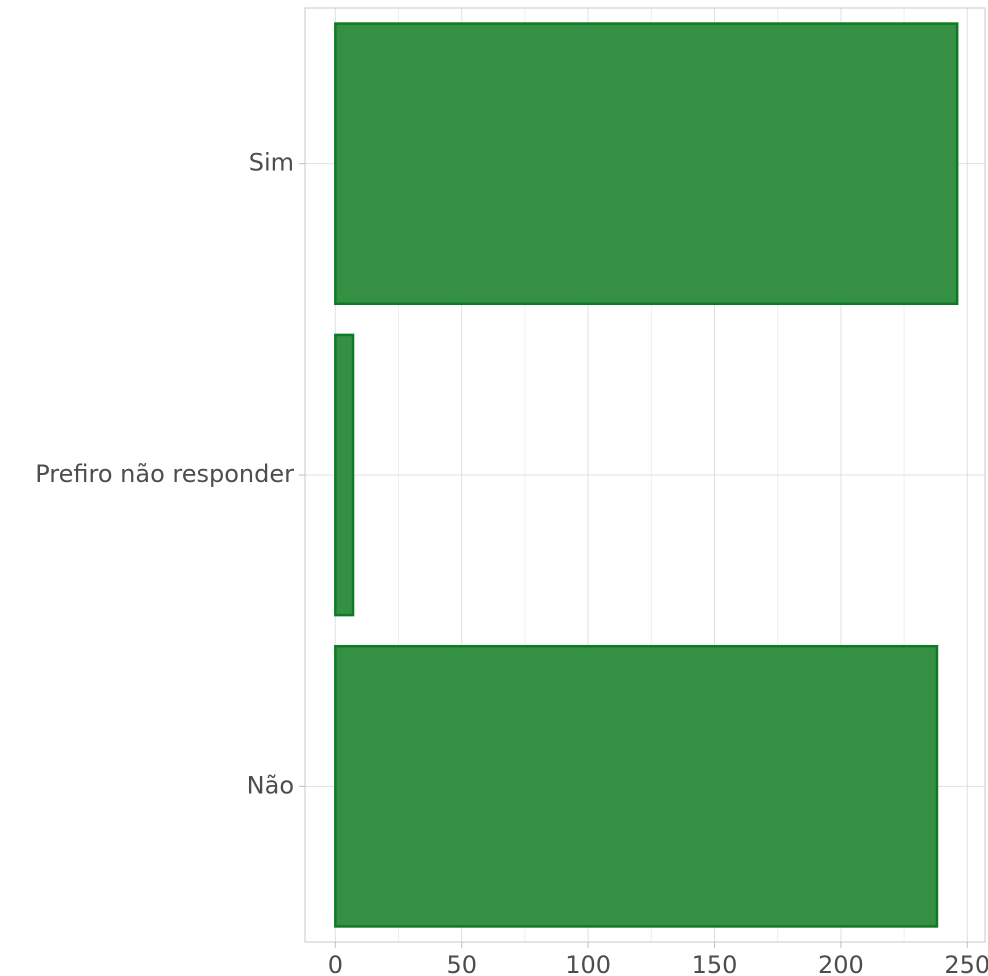 The height and width of the screenshot is (976, 988). What do you see at coordinates (461, 963) in the screenshot?
I see `x-tick-label: 50` at bounding box center [461, 963].